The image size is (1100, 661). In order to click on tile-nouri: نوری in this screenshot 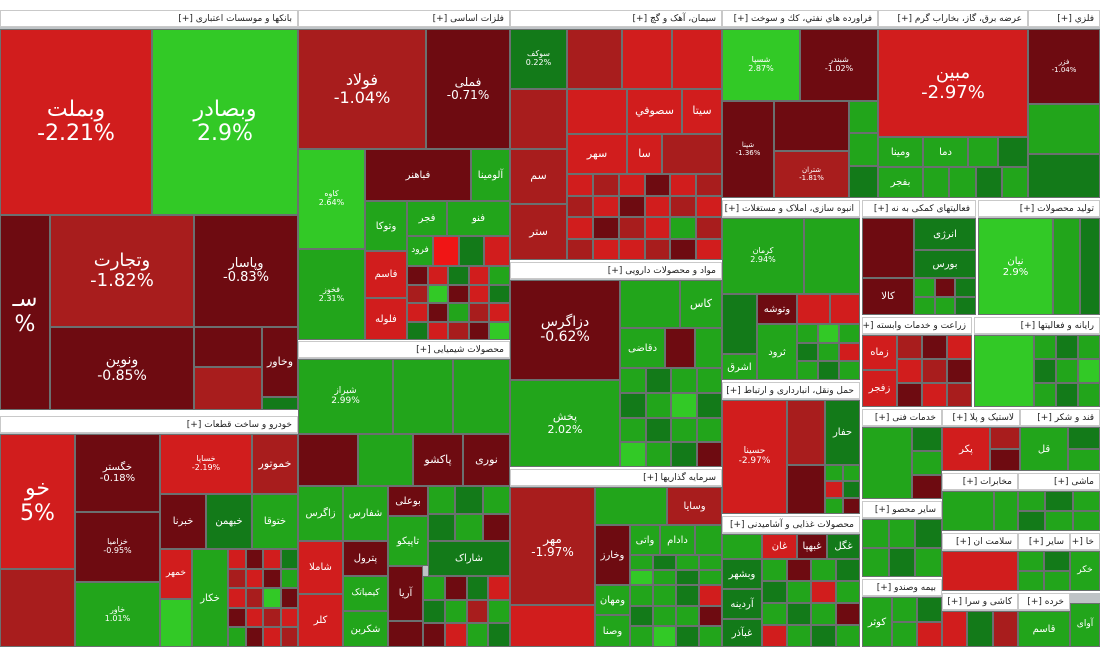, I will do `click(486, 460)`.